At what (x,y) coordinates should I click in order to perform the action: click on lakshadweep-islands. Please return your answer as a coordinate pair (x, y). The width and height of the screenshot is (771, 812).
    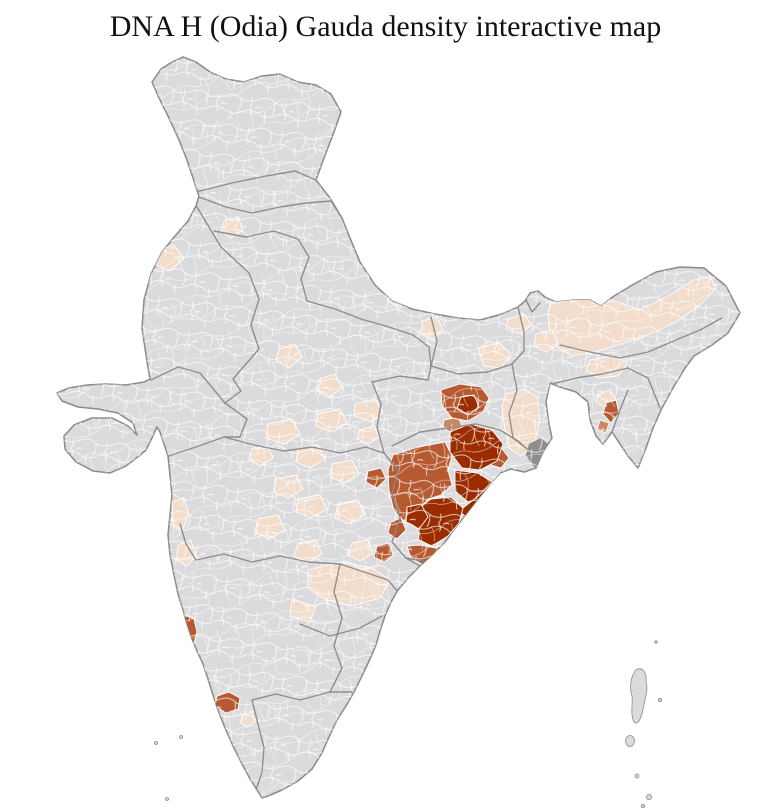
    Looking at the image, I should click on (168, 768).